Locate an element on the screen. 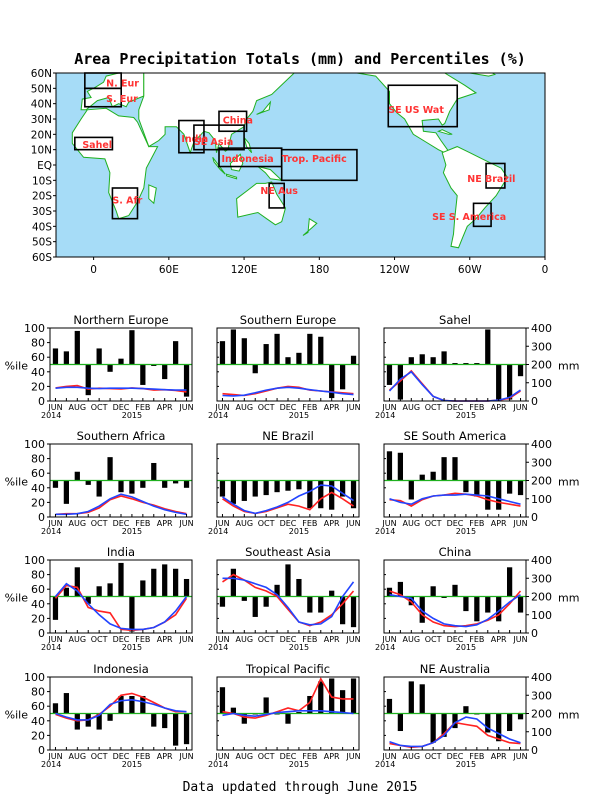 The image size is (600, 800). panel-title: SE South America is located at coordinates (455, 436).